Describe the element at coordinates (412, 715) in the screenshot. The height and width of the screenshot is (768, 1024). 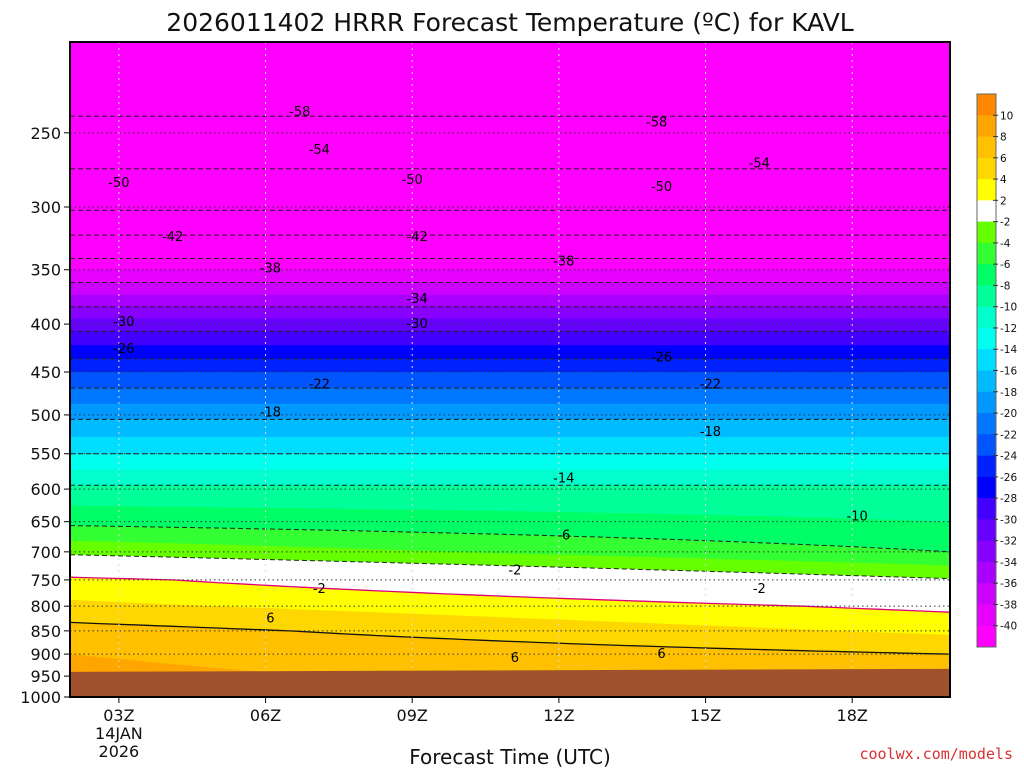
I see `x-tick-label: 09Z` at that location.